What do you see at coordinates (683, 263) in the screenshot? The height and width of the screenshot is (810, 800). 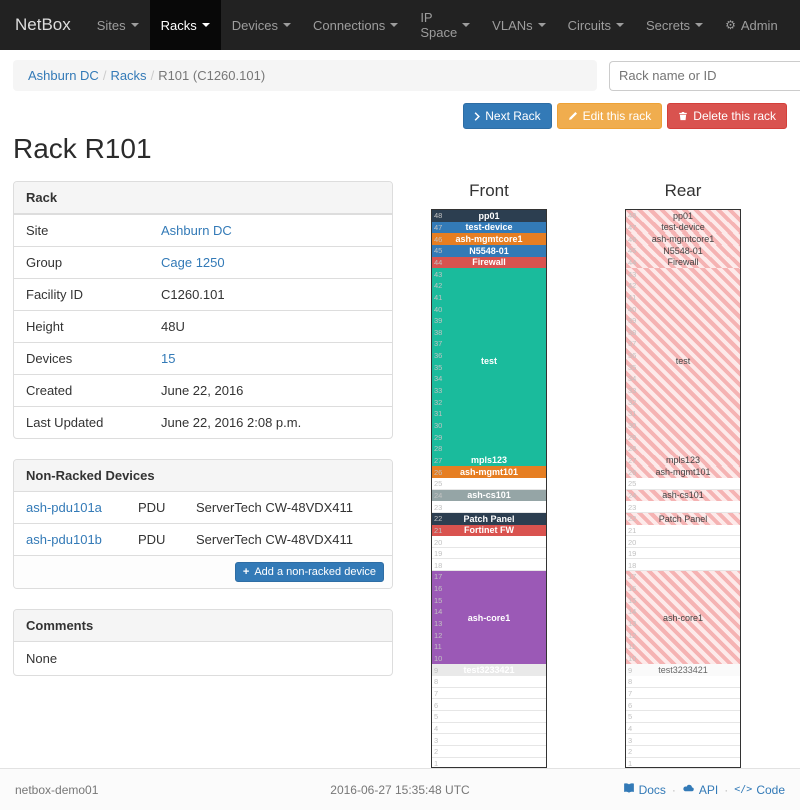 I see `rack-device-rear: Firewall` at bounding box center [683, 263].